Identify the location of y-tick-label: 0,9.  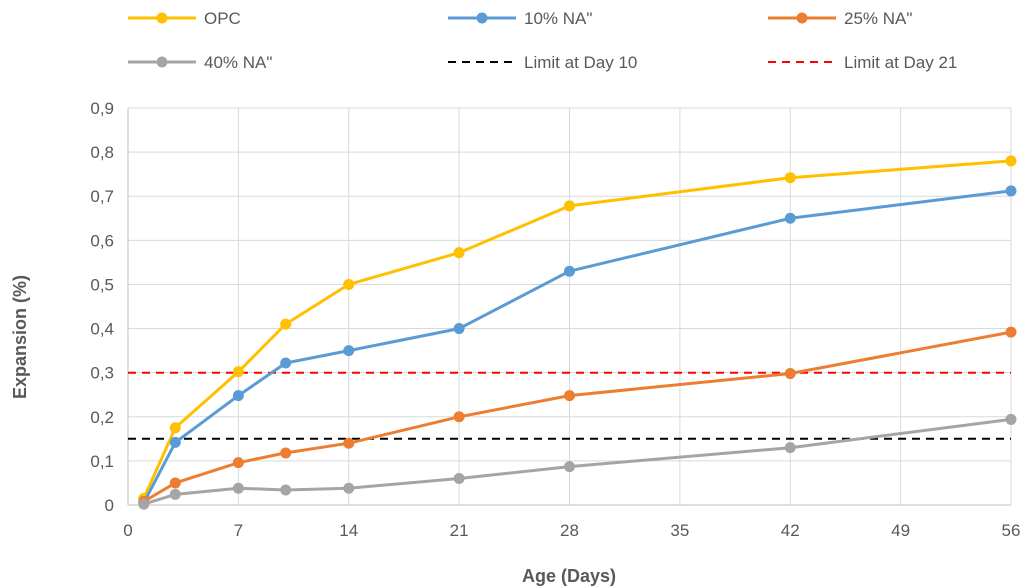
(102, 108).